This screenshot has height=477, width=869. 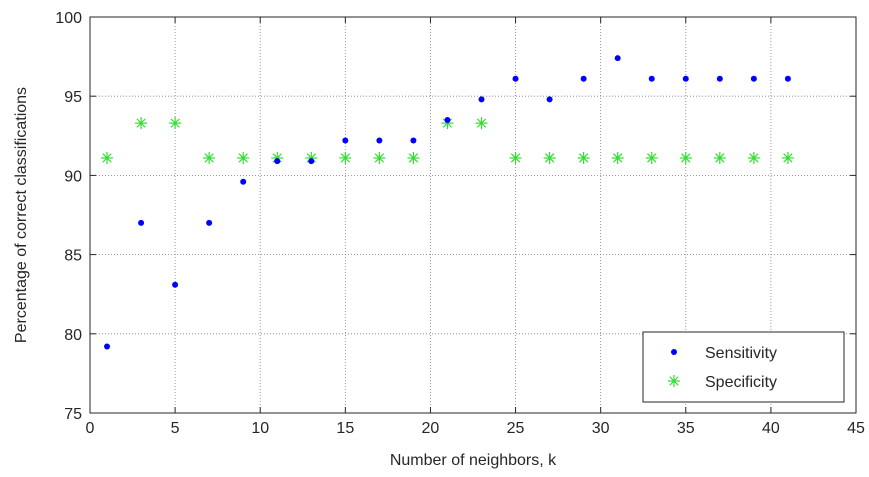 What do you see at coordinates (68, 18) in the screenshot?
I see `y-tick-label: 100` at bounding box center [68, 18].